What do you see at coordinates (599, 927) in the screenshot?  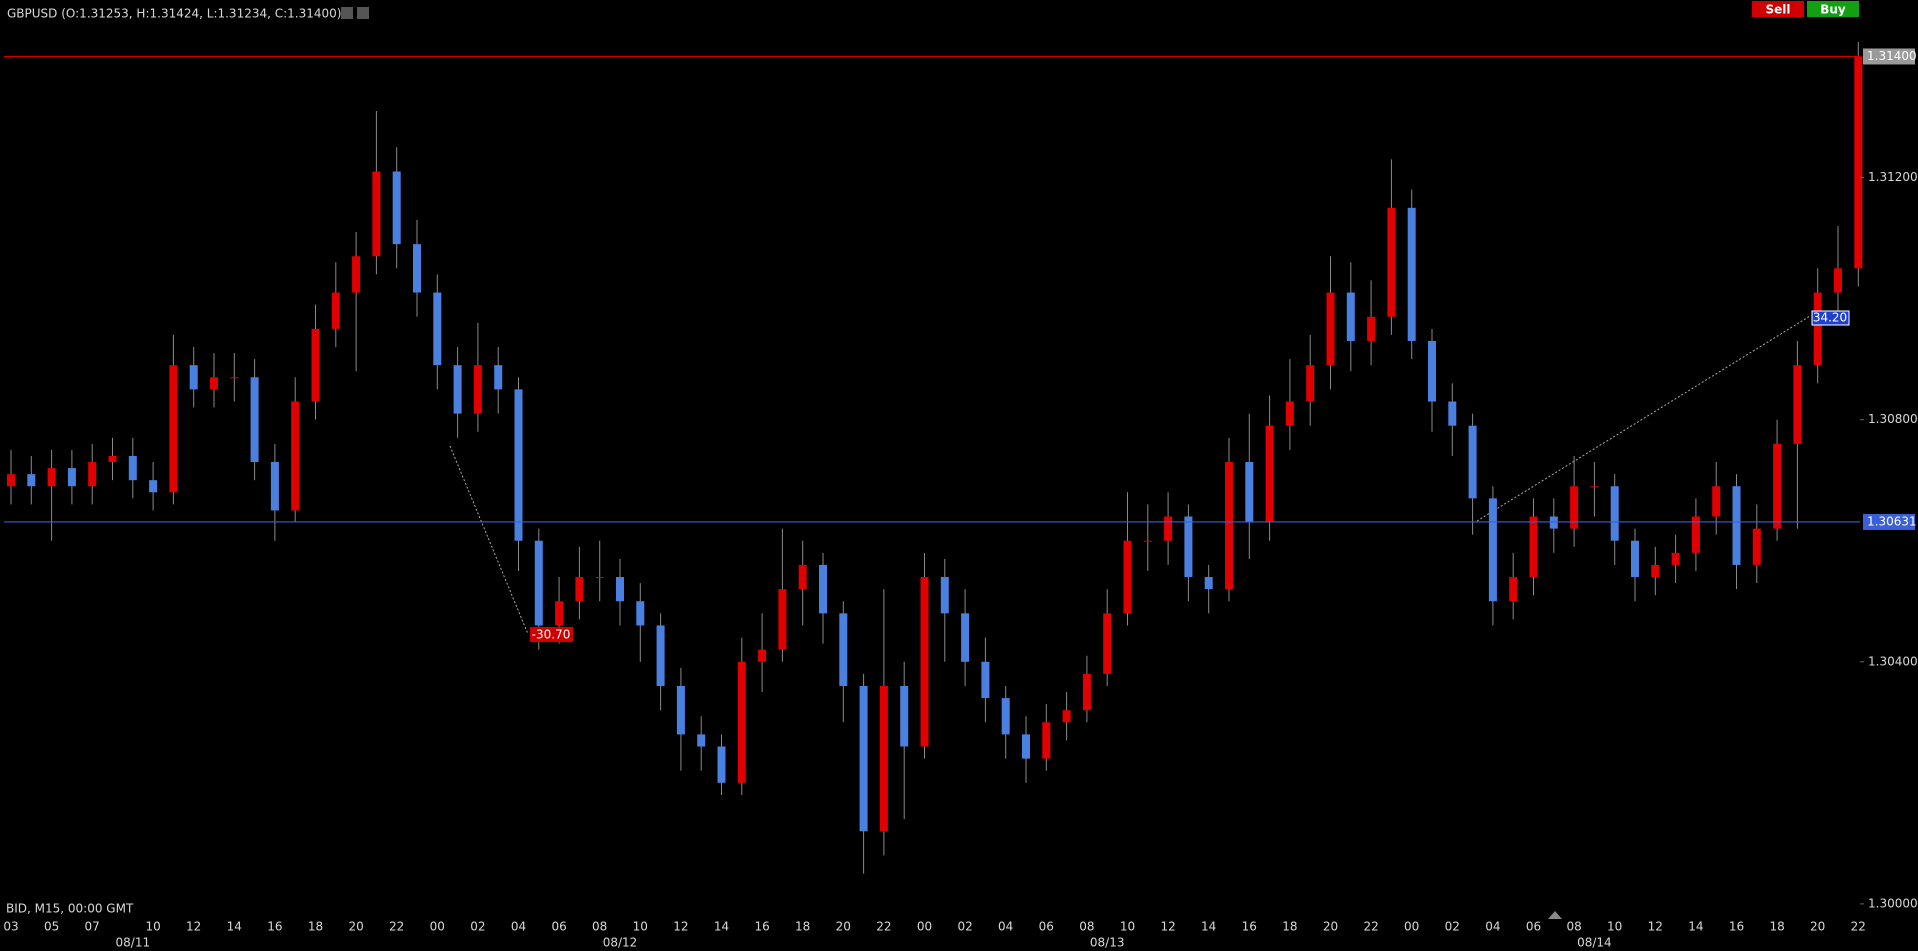 I see `x-tick-label: 08` at bounding box center [599, 927].